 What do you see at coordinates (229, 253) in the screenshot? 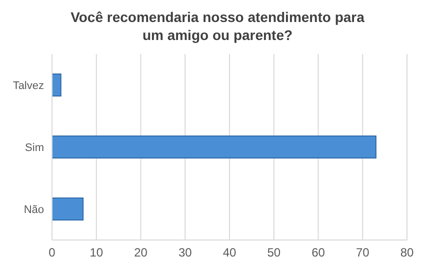
I see `x-tick-label: 40` at bounding box center [229, 253].